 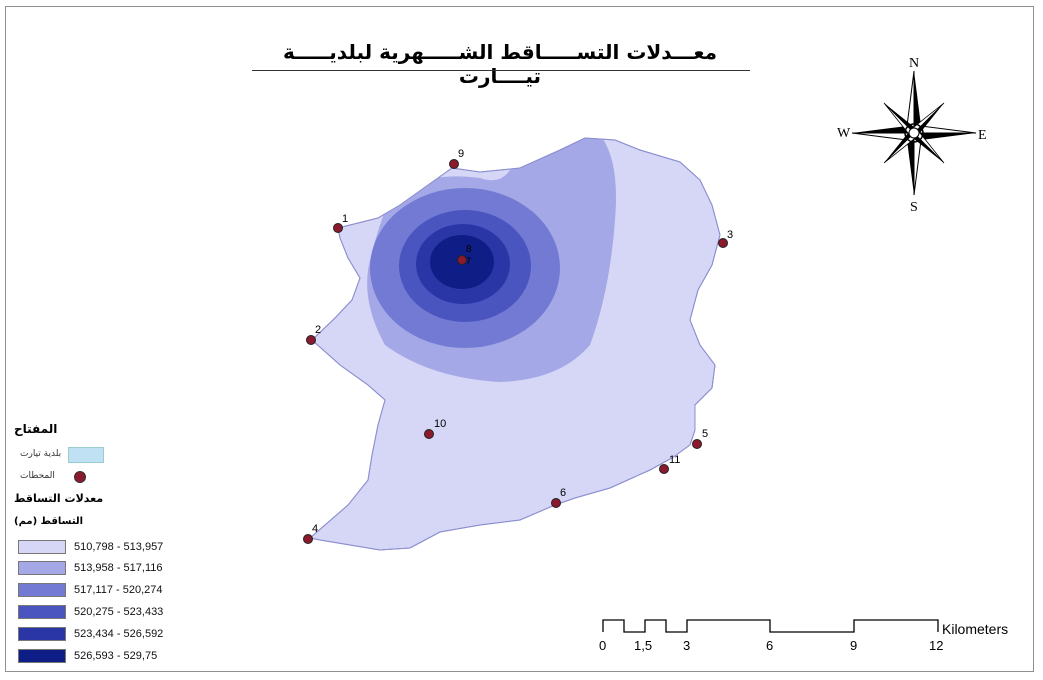 What do you see at coordinates (86, 455) in the screenshot?
I see `legend-municipality-swatch` at bounding box center [86, 455].